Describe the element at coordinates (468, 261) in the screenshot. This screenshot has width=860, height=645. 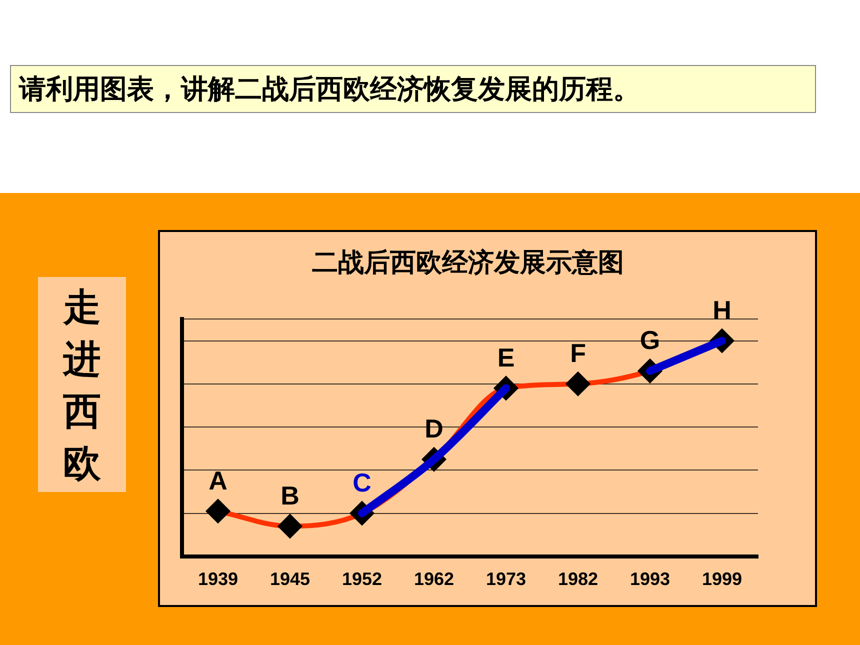
I see `chart-title: 二战后西欧经济发展示意图` at that location.